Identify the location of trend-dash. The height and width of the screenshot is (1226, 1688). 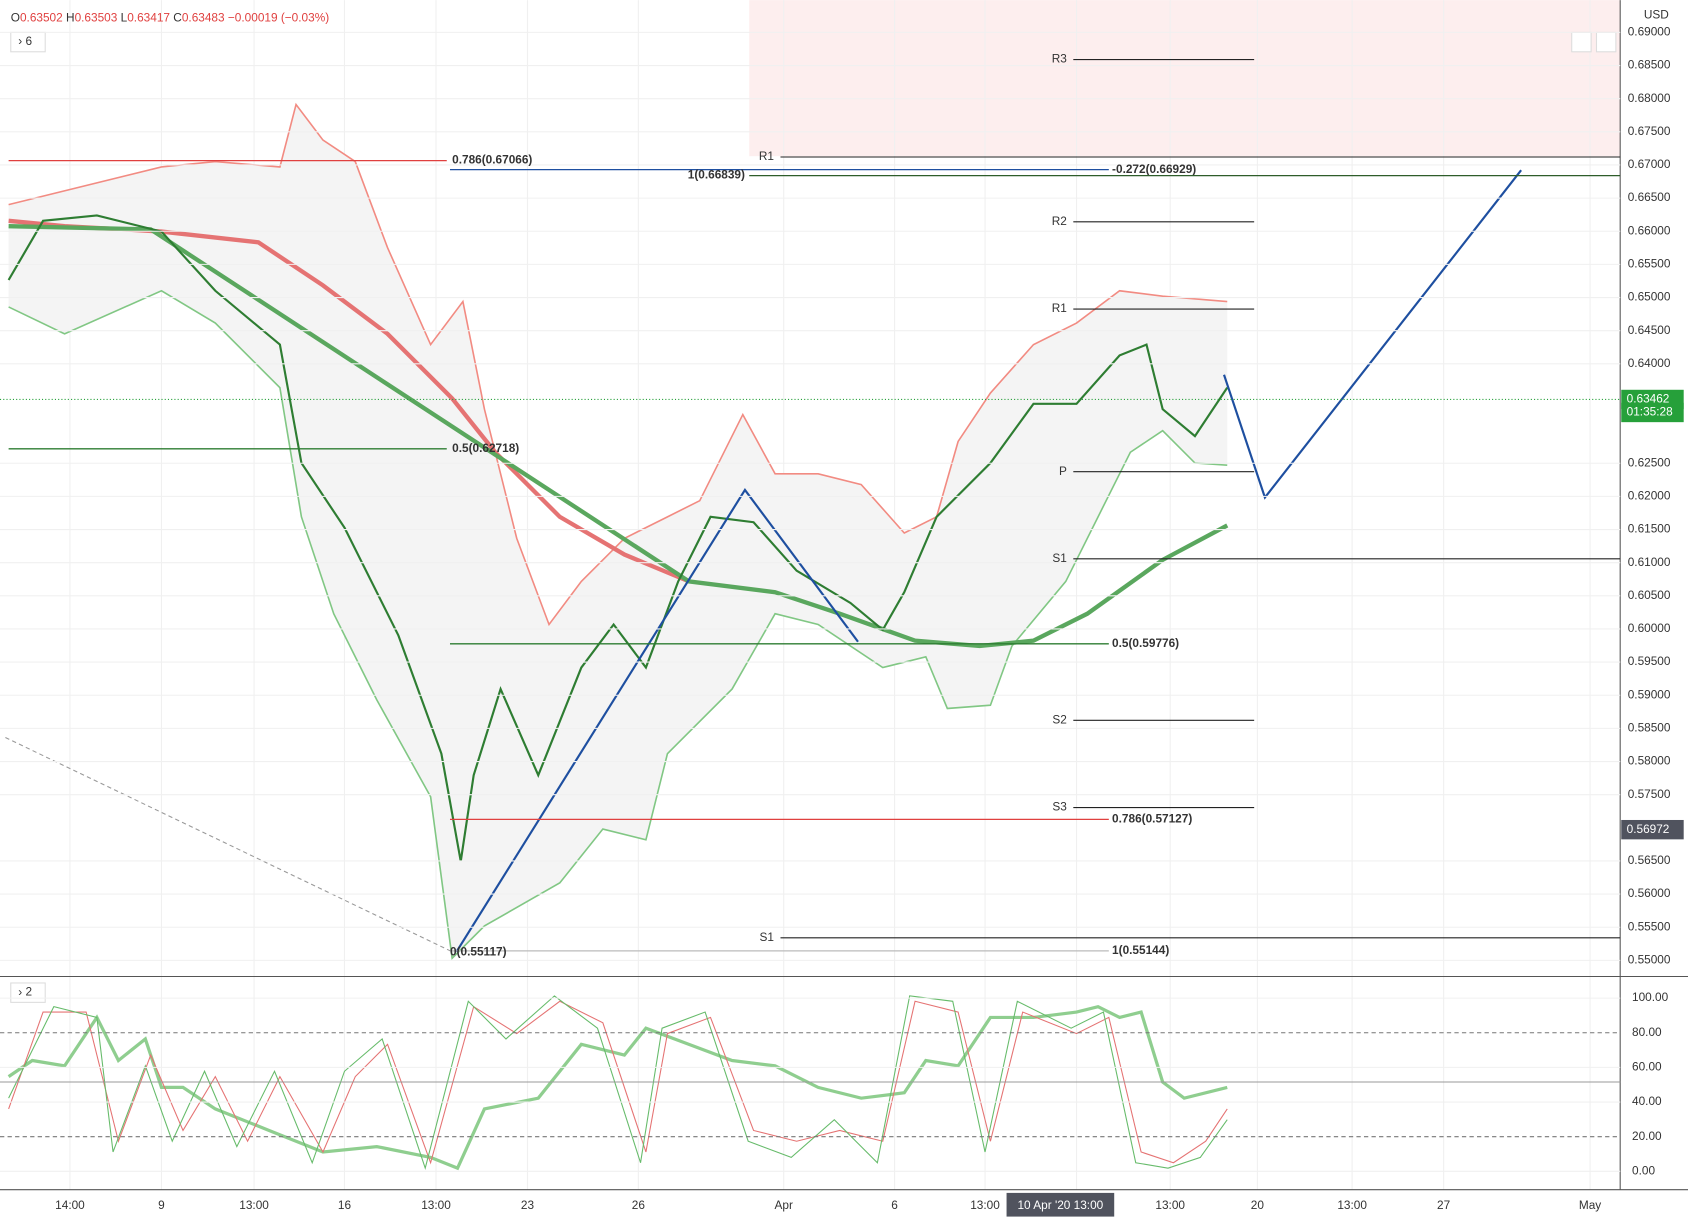
(229, 845).